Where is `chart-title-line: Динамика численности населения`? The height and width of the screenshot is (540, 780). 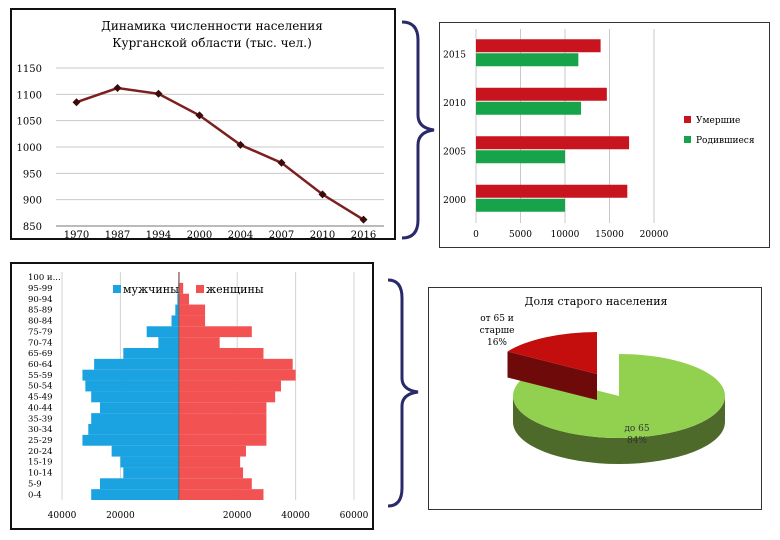 chart-title-line: Динамика численности населения is located at coordinates (212, 26).